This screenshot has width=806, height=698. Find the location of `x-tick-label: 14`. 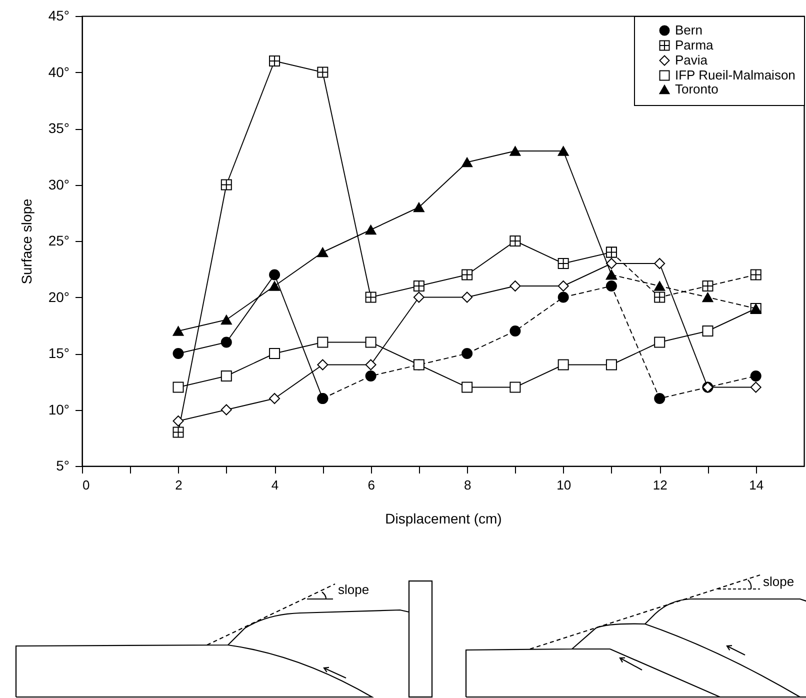

x-tick-label: 14 is located at coordinates (756, 485).